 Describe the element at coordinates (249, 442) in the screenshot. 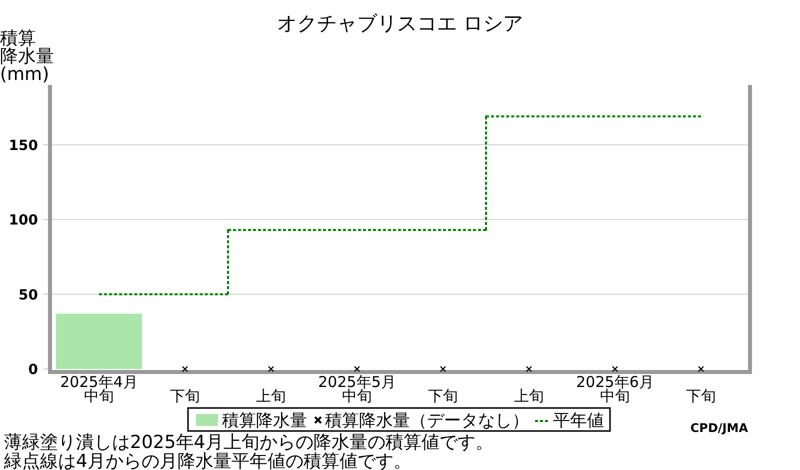

I see `text: 薄緑塗り潰しは2025年4月上旬からの降水量の積算値です。` at that location.